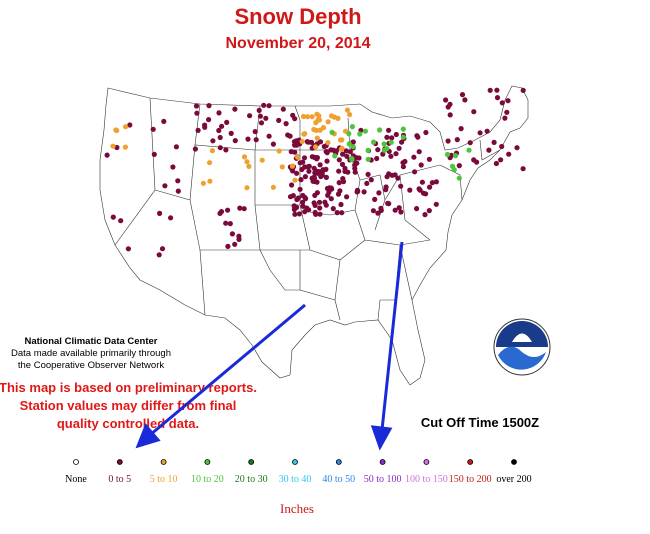 The width and height of the screenshot is (650, 534). Describe the element at coordinates (383, 479) in the screenshot. I see `legend-label: 50 to 100` at that location.